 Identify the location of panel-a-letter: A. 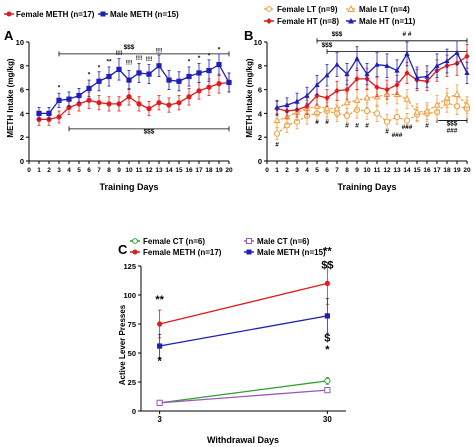
(9, 35).